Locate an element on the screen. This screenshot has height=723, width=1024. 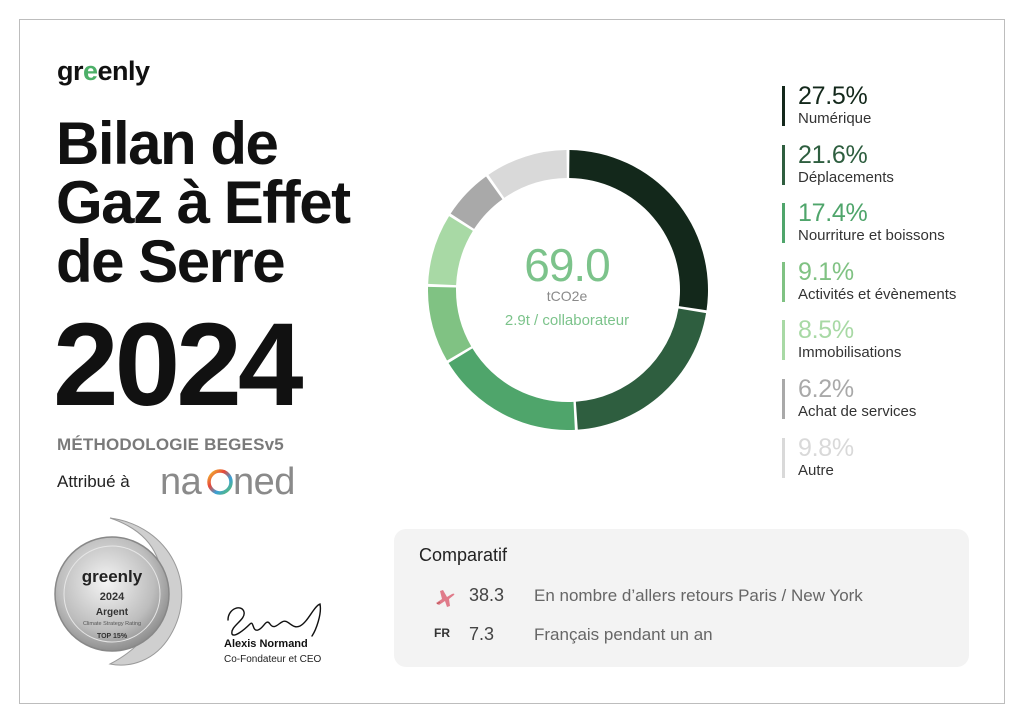
badge-brand: greenly is located at coordinates (112, 576).